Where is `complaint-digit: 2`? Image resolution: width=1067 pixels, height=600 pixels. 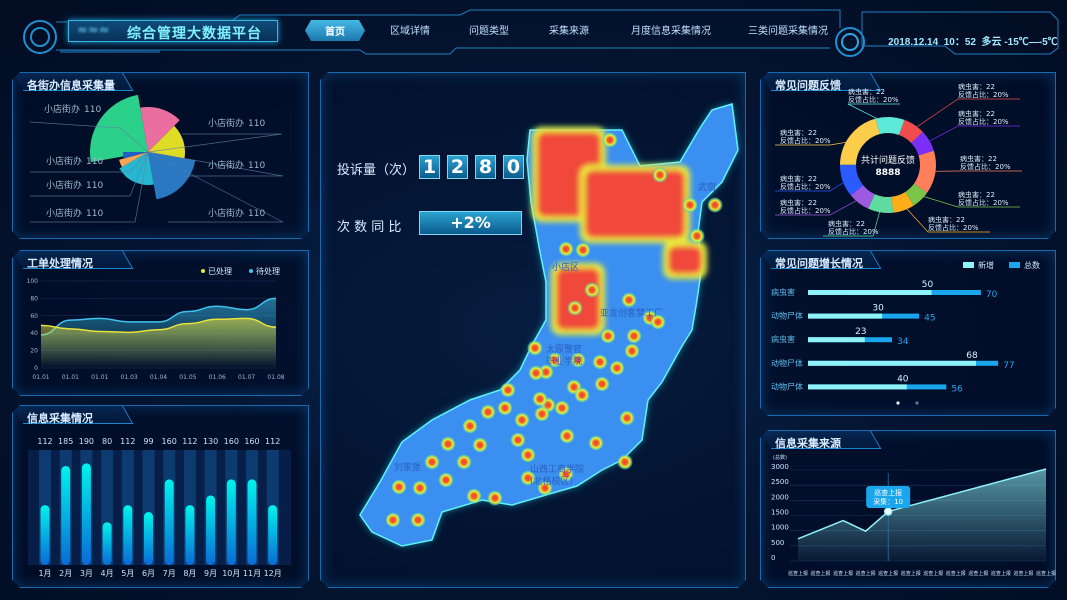
complaint-digit: 2 is located at coordinates (457, 167).